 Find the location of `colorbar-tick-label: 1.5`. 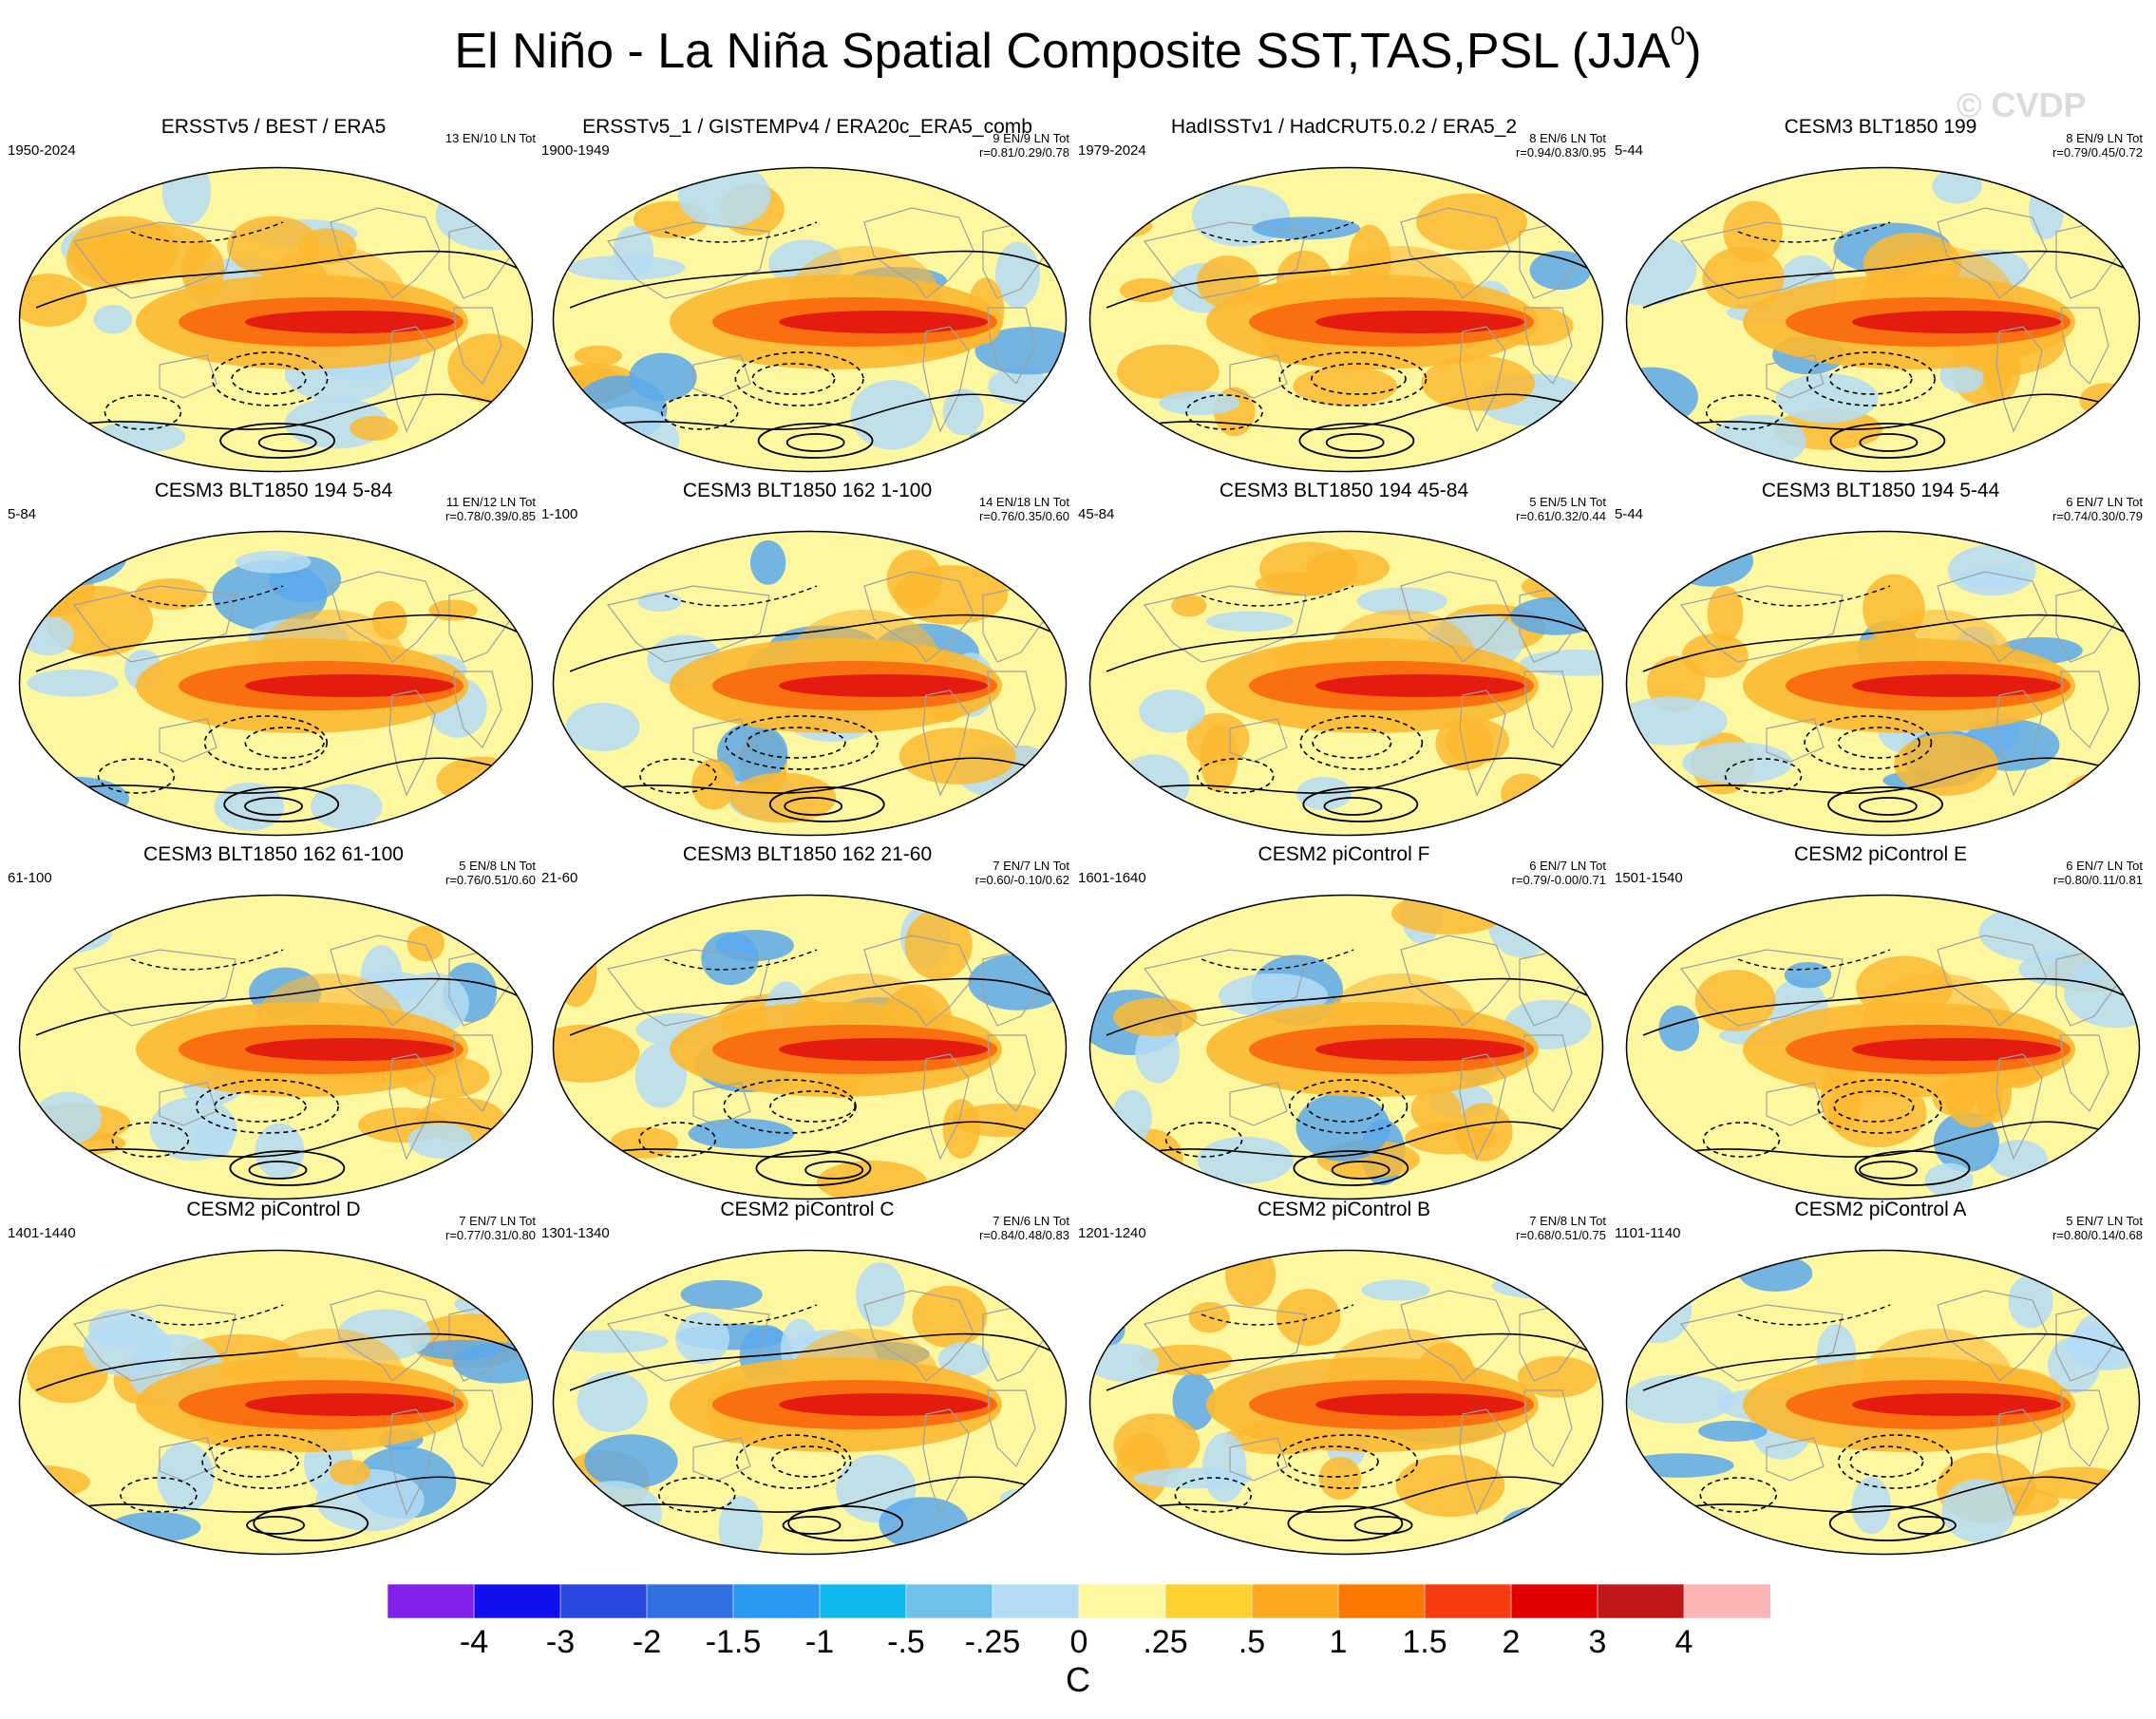

colorbar-tick-label: 1.5 is located at coordinates (1424, 1642).